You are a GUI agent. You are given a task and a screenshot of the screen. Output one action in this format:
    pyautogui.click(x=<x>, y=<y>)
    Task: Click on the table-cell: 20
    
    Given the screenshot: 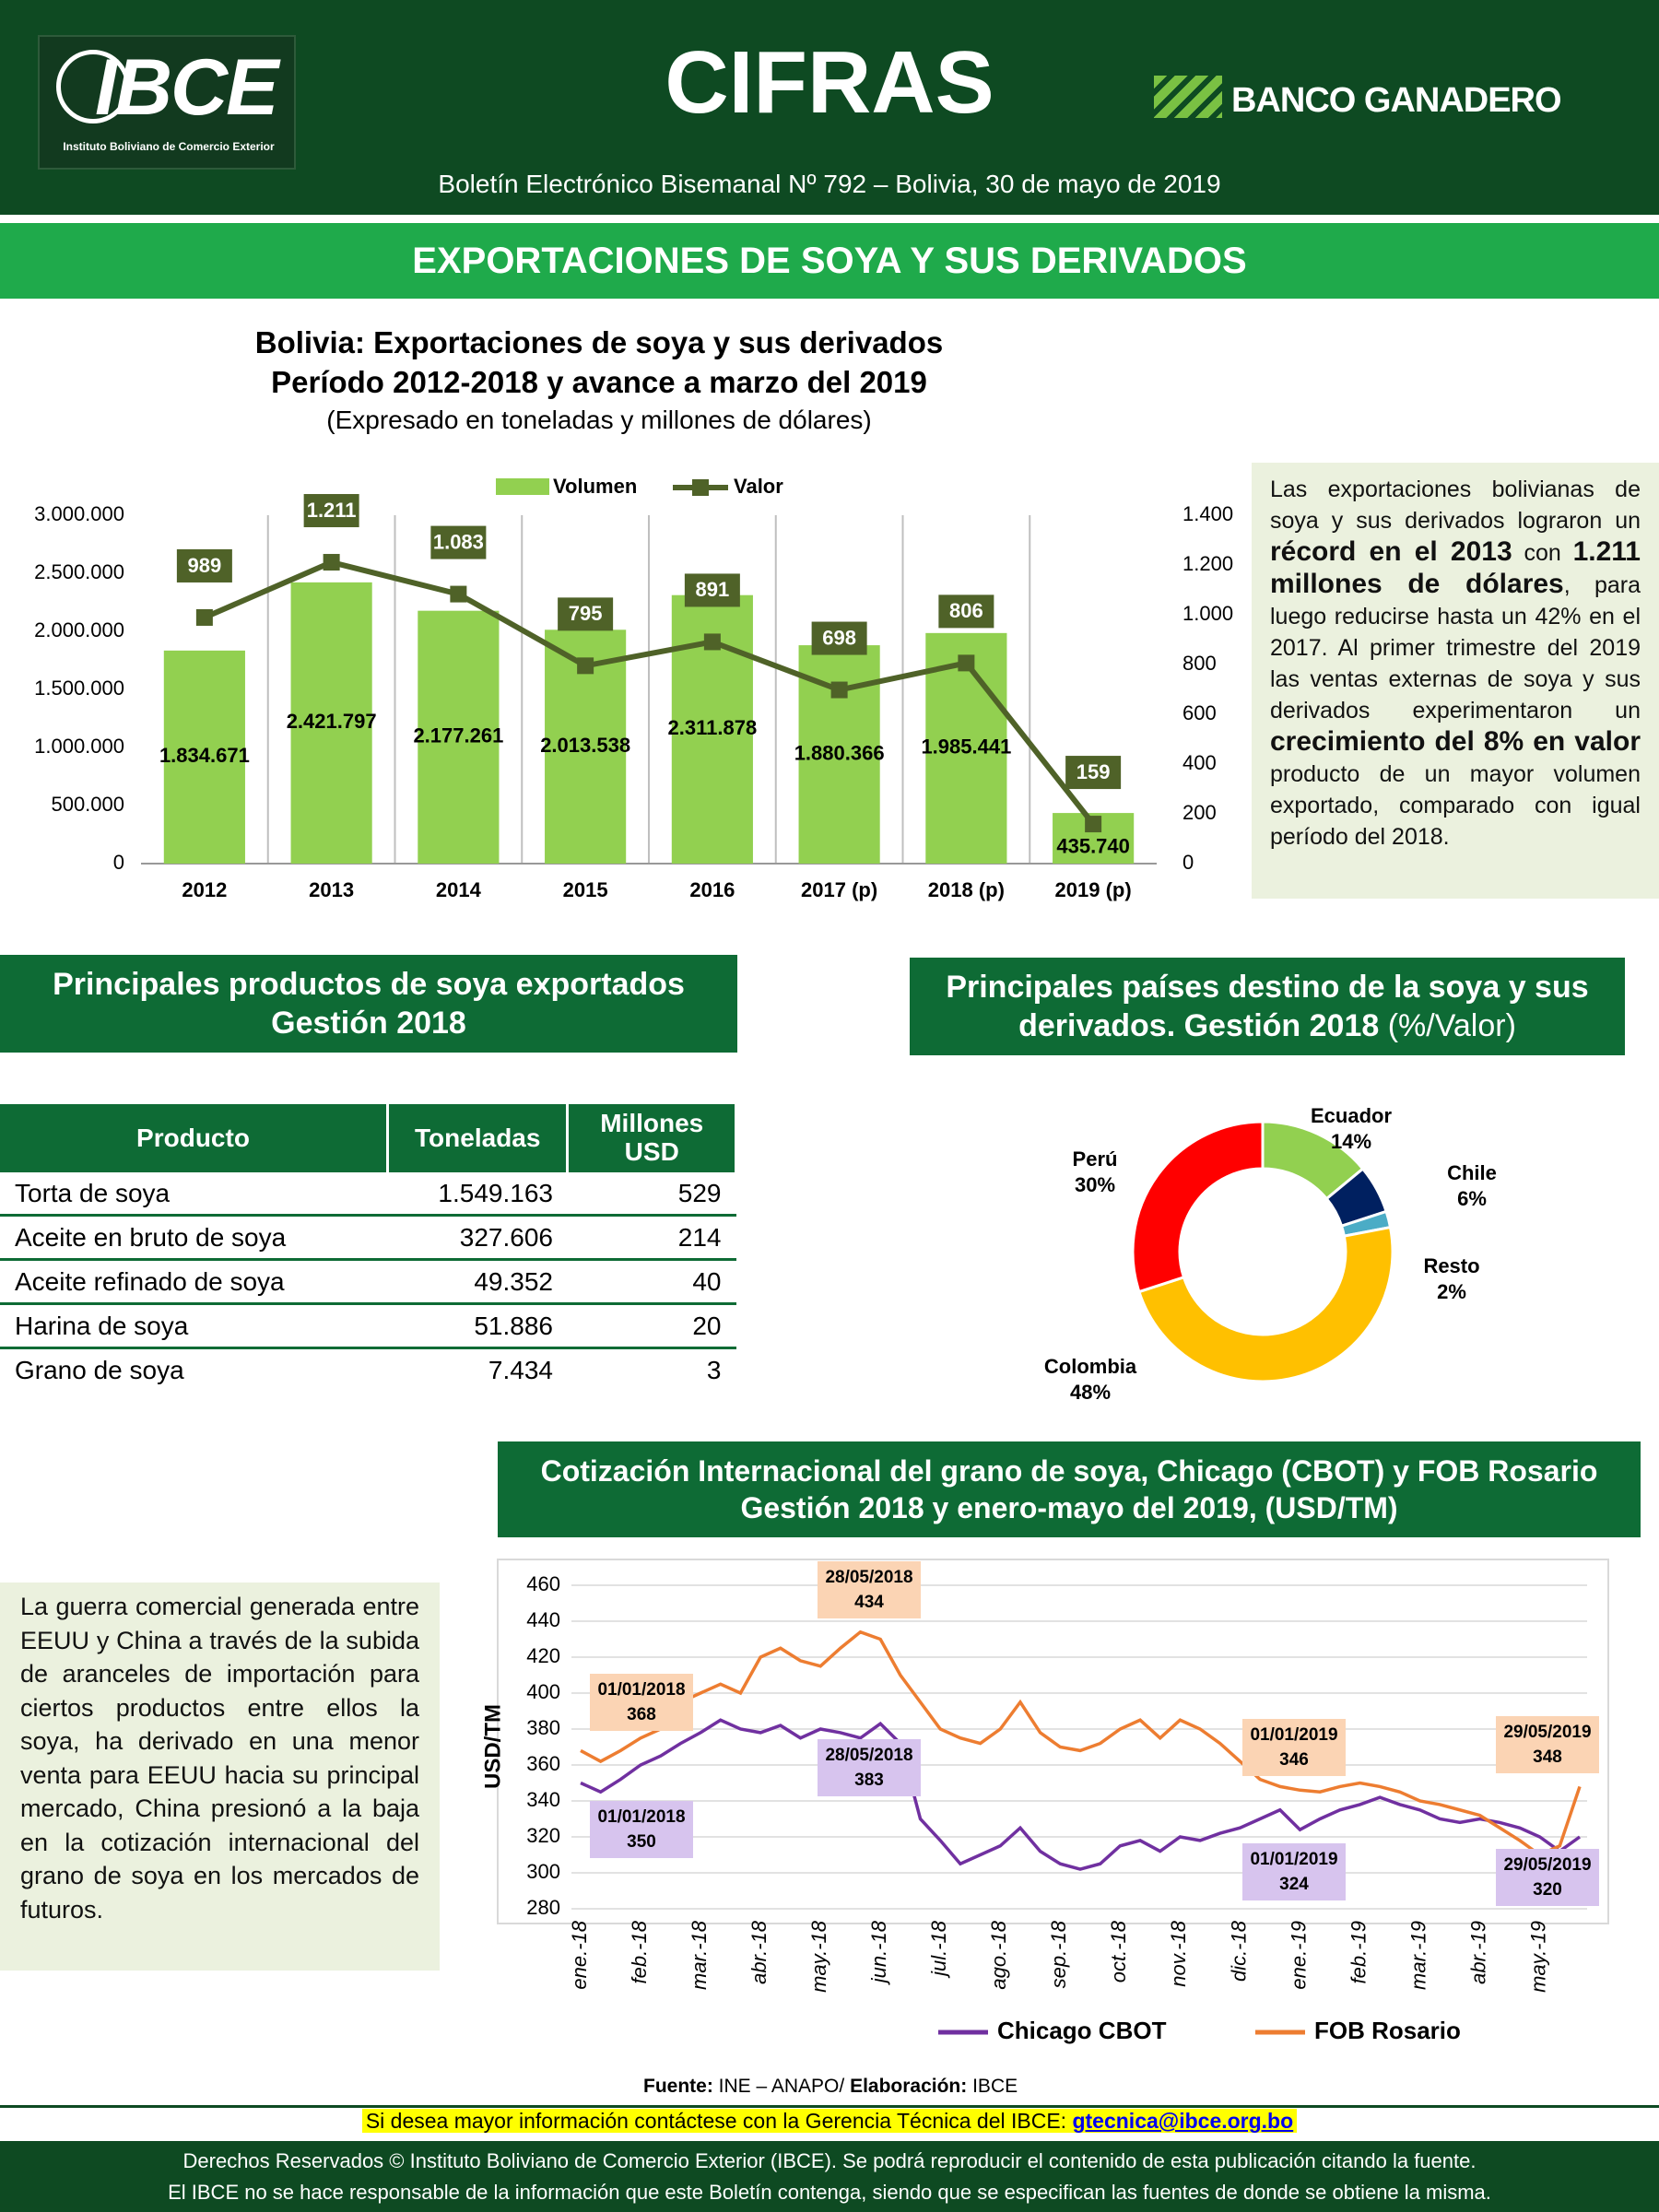 What is the action you would take?
    pyautogui.click(x=651, y=1326)
    